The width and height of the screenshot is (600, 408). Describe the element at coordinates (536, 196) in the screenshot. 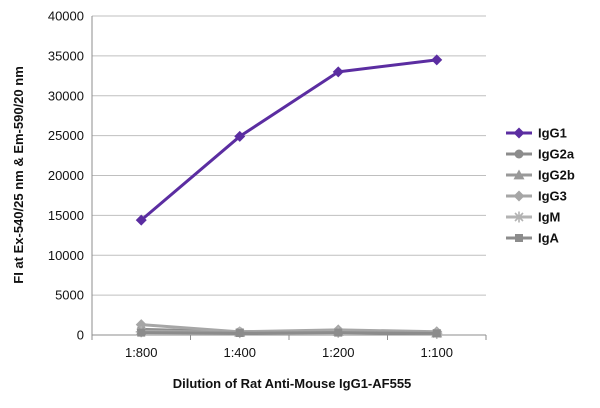

I see `legend-item: IgG3` at that location.